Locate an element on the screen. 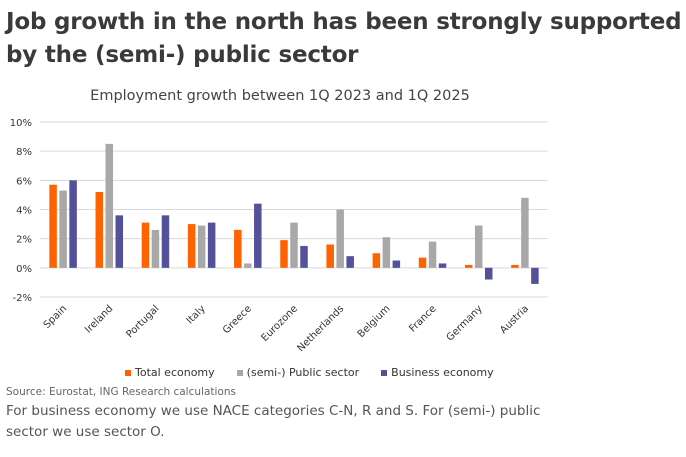  bar-portugal-business is located at coordinates (165, 241).